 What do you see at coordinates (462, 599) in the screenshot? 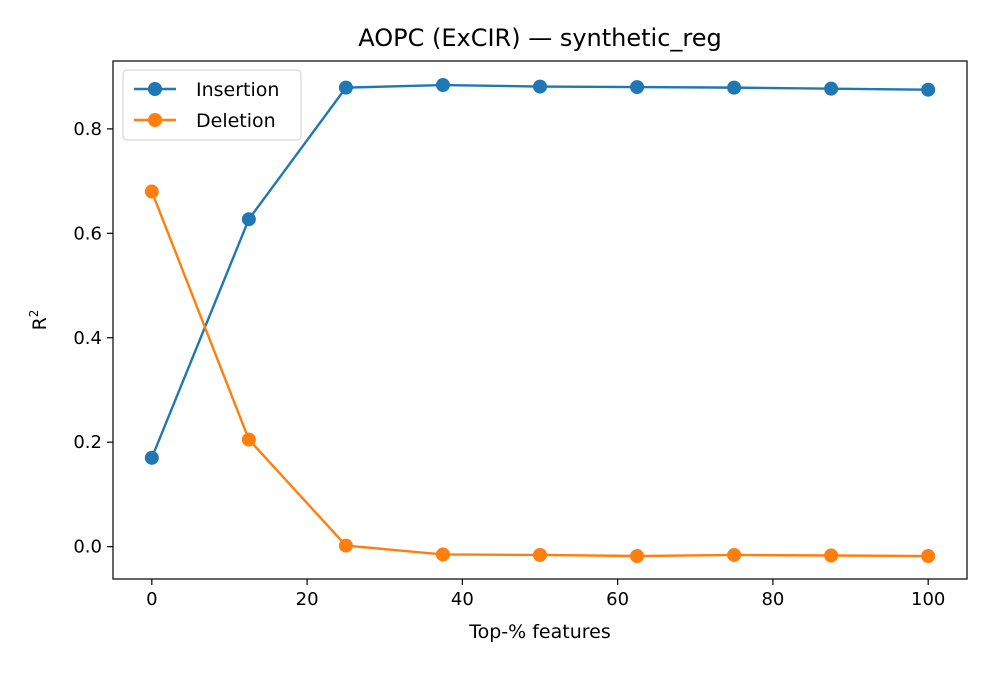
I see `x-tick-label: 40` at bounding box center [462, 599].